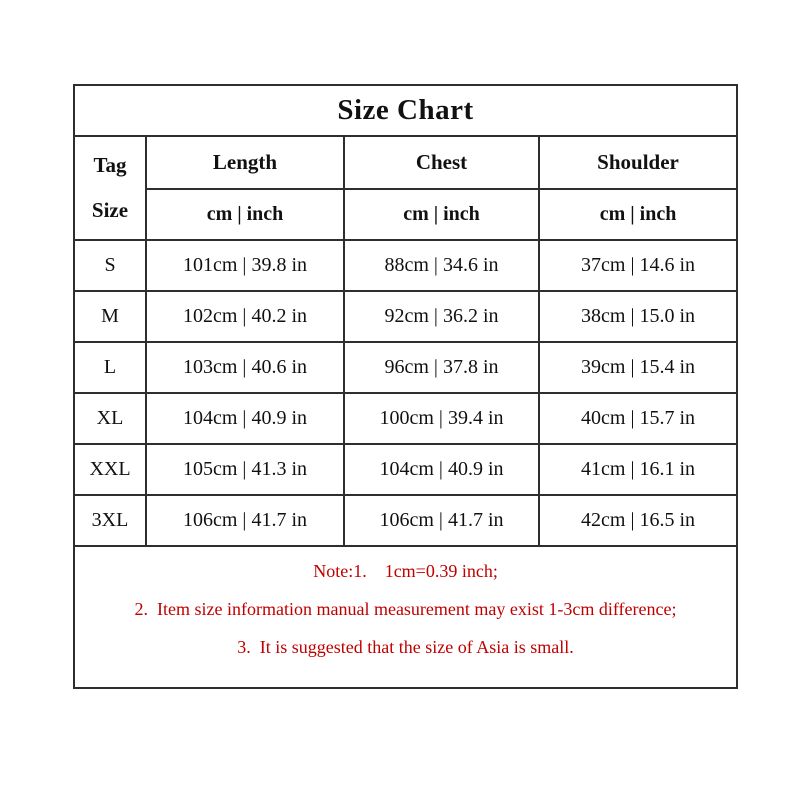  Describe the element at coordinates (638, 367) in the screenshot. I see `shoulder-value: 39cm | 15.4 in` at that location.